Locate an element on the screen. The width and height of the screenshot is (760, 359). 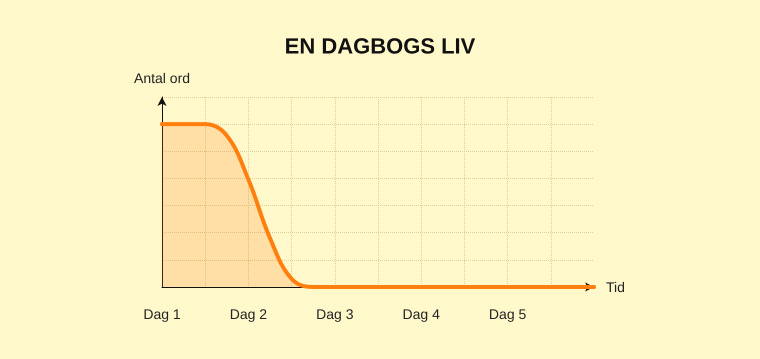
x-tick-label: Dag 2 is located at coordinates (249, 314).